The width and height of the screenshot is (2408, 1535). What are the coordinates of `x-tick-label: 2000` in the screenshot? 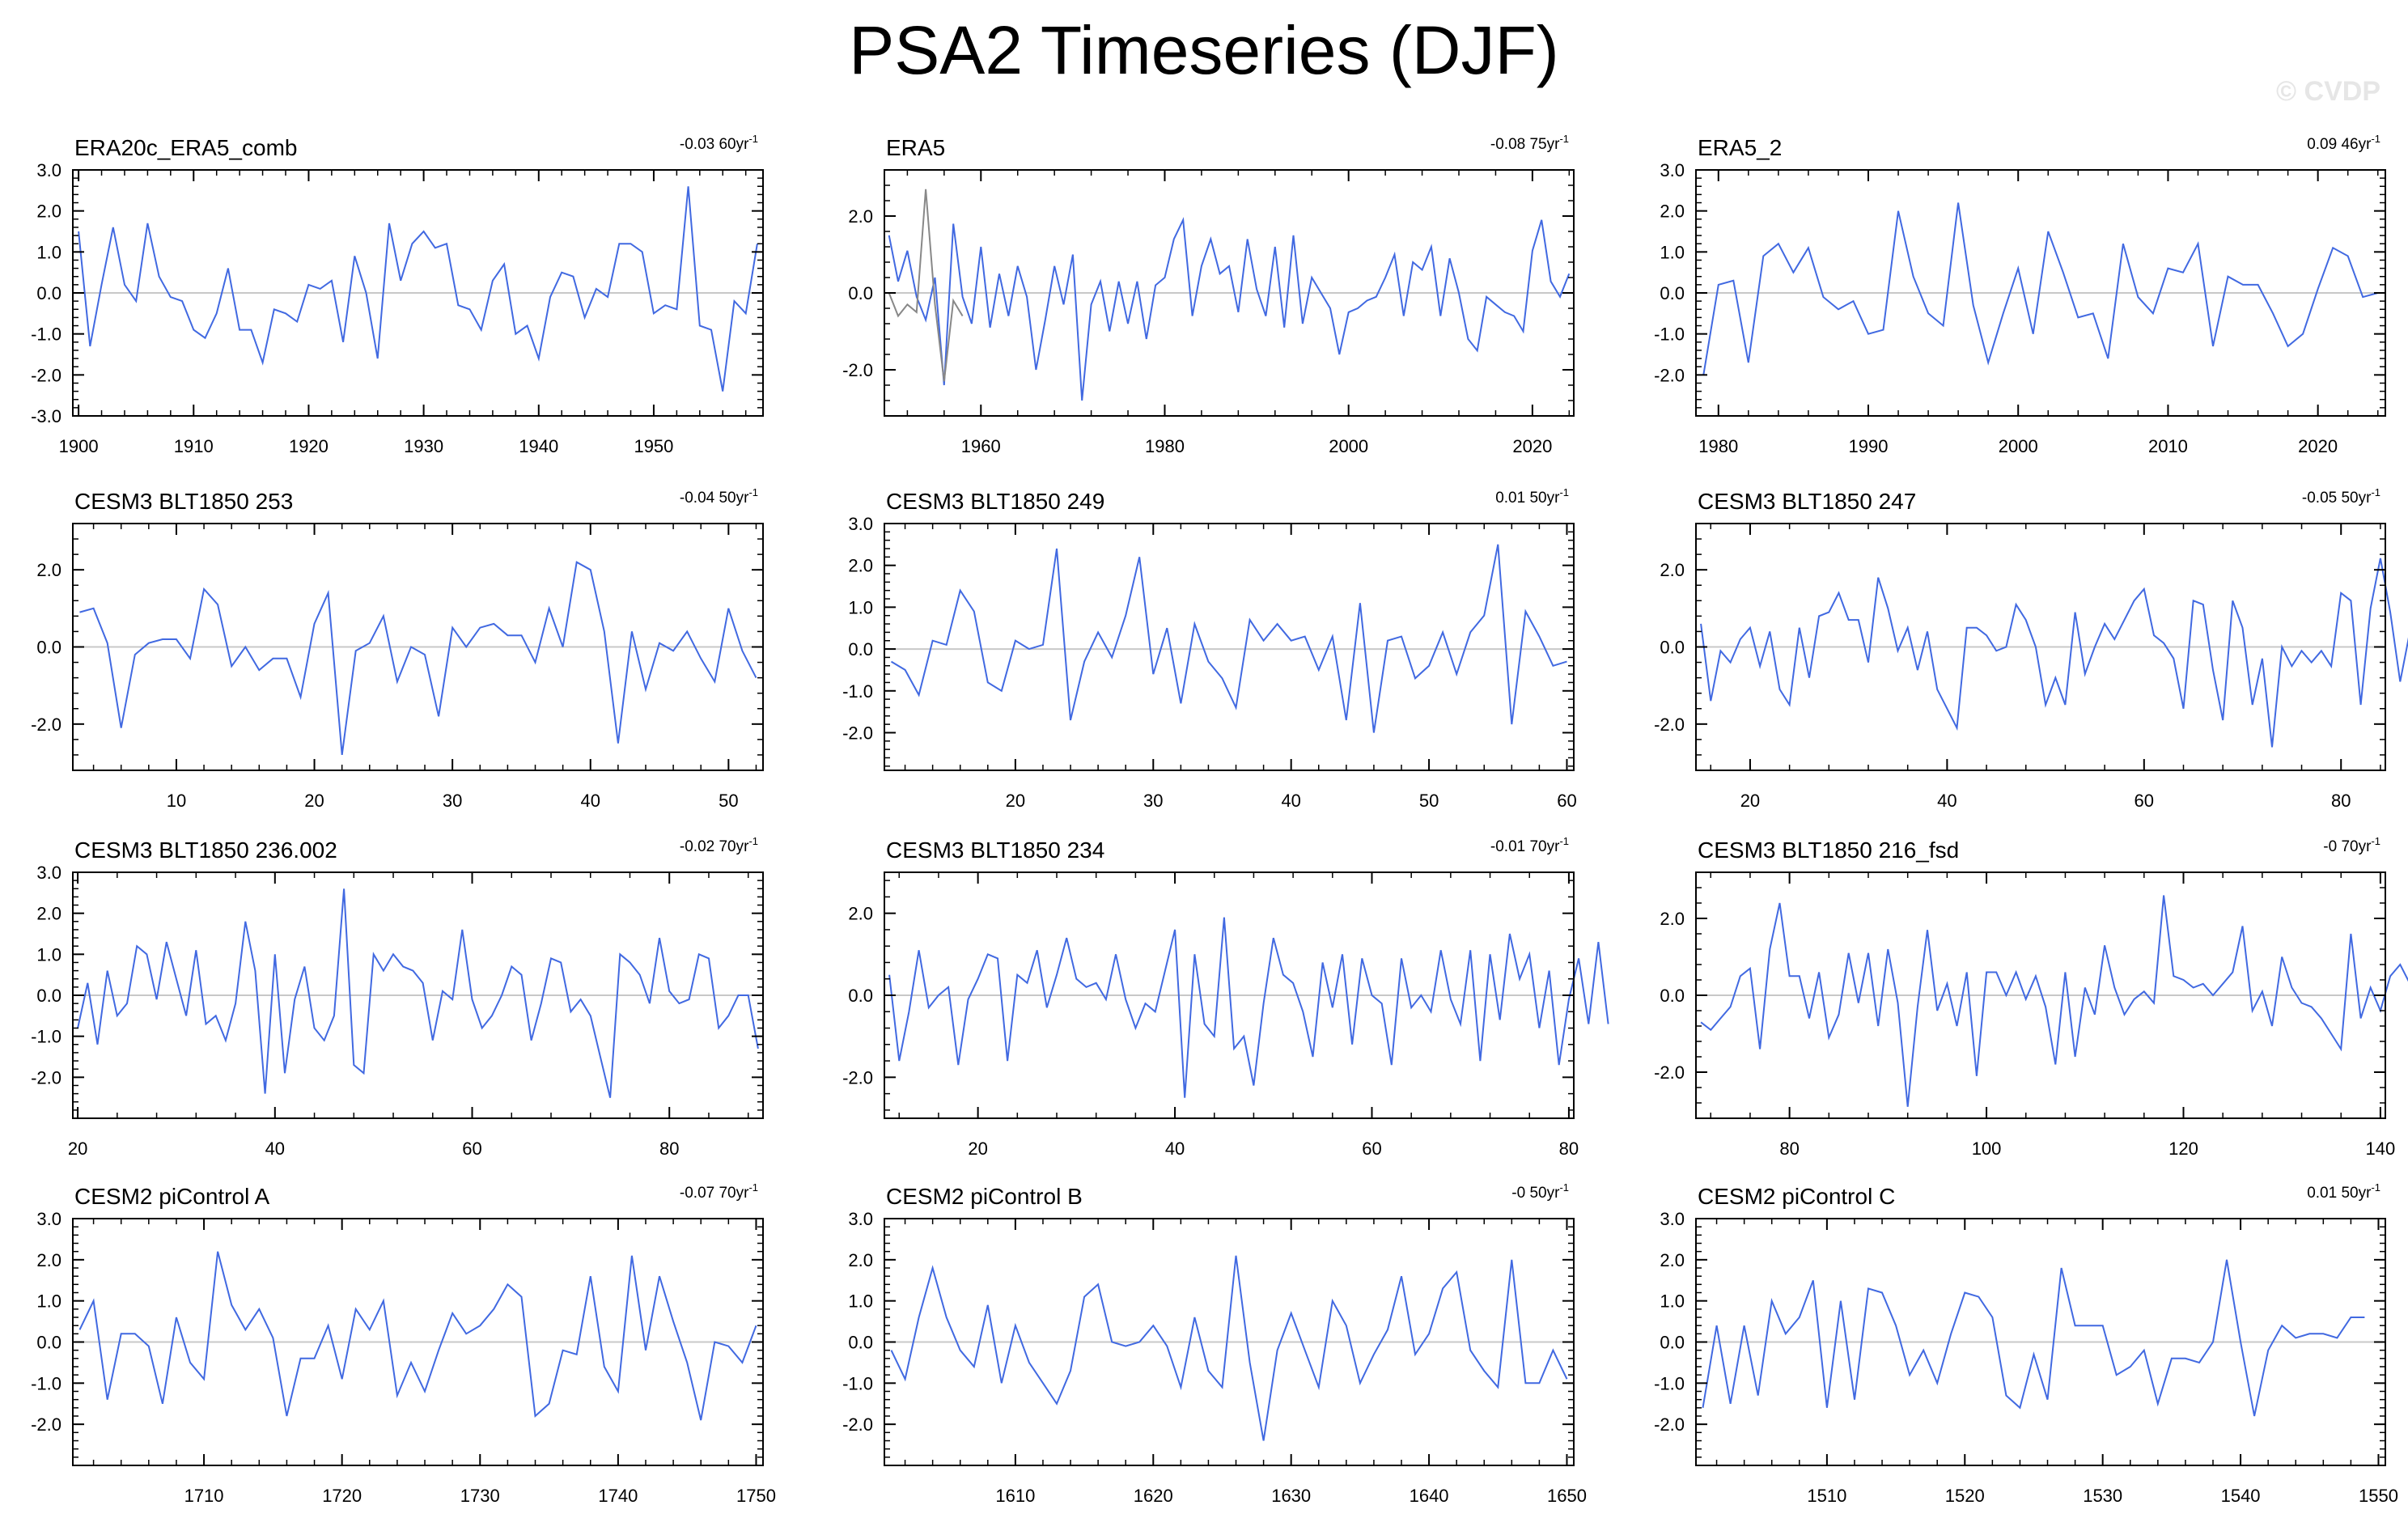 It's located at (2019, 446).